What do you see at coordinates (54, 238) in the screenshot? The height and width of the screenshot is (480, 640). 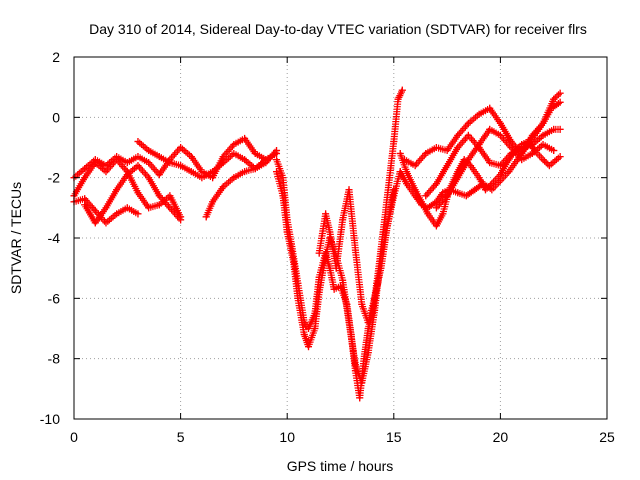 I see `y-tick-label: -4` at bounding box center [54, 238].